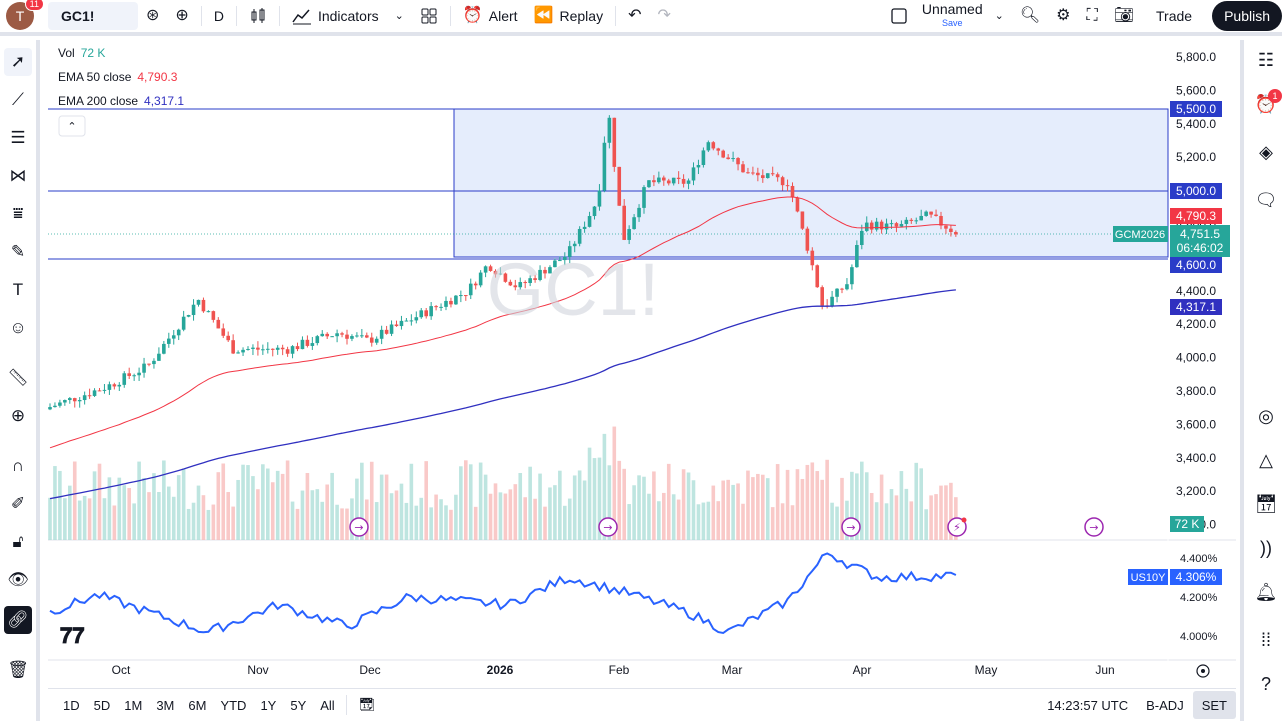 The width and height of the screenshot is (1282, 721). I want to click on remove-tool: 🗑︎, so click(18, 670).